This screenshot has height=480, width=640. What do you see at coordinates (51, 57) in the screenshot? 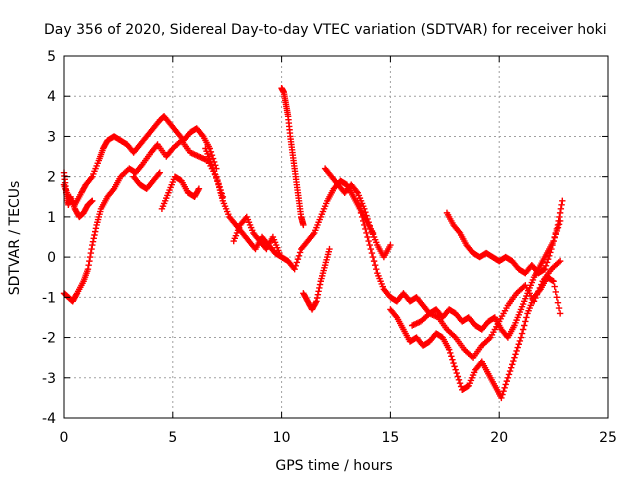
I see `y-tick-label: 5` at bounding box center [51, 57].